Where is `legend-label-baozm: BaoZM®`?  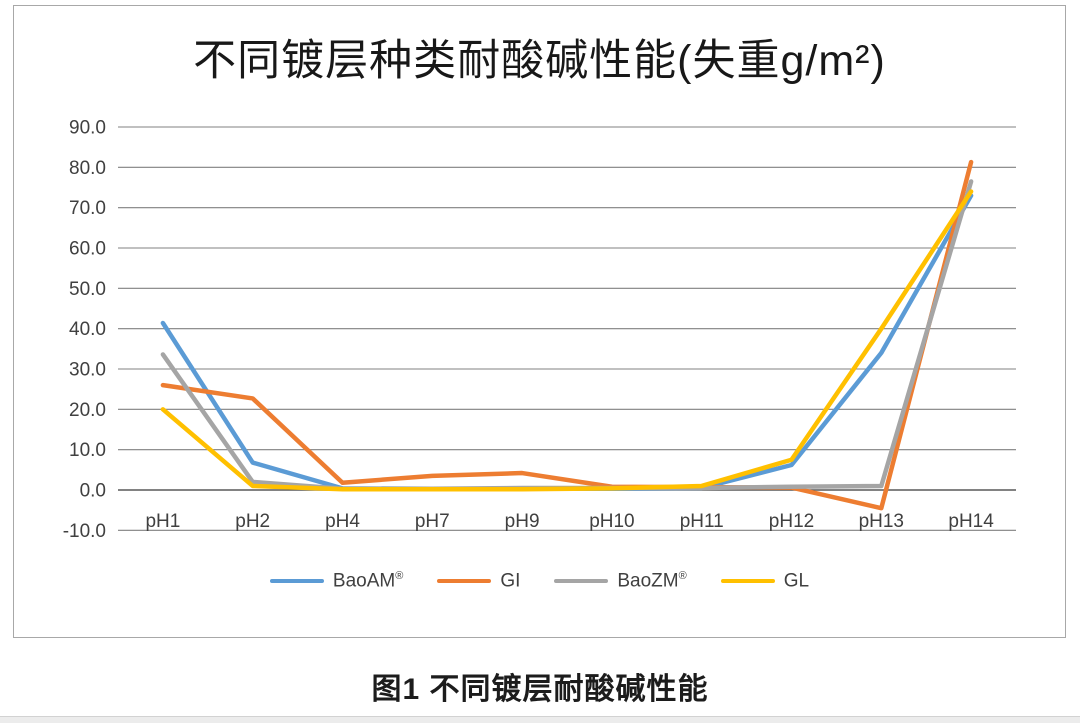
legend-label-baozm: BaoZM® is located at coordinates (651, 581).